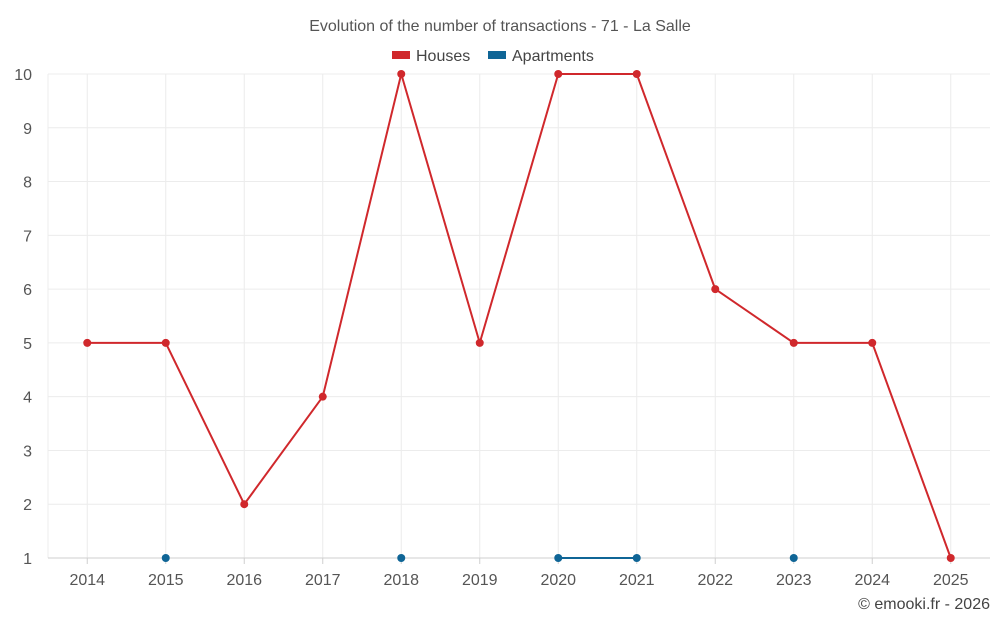 The width and height of the screenshot is (1000, 625). What do you see at coordinates (27, 398) in the screenshot?
I see `y-tick-label: 4` at bounding box center [27, 398].